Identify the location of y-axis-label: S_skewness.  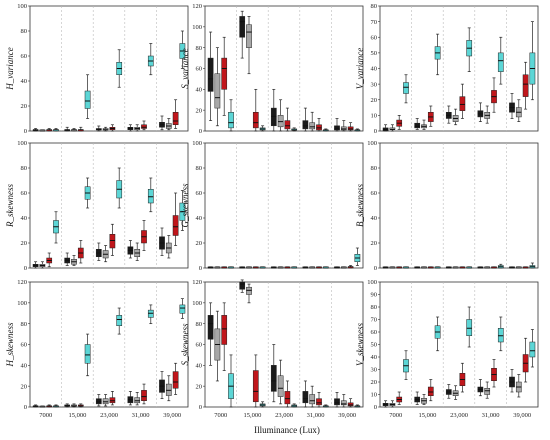
(185, 344).